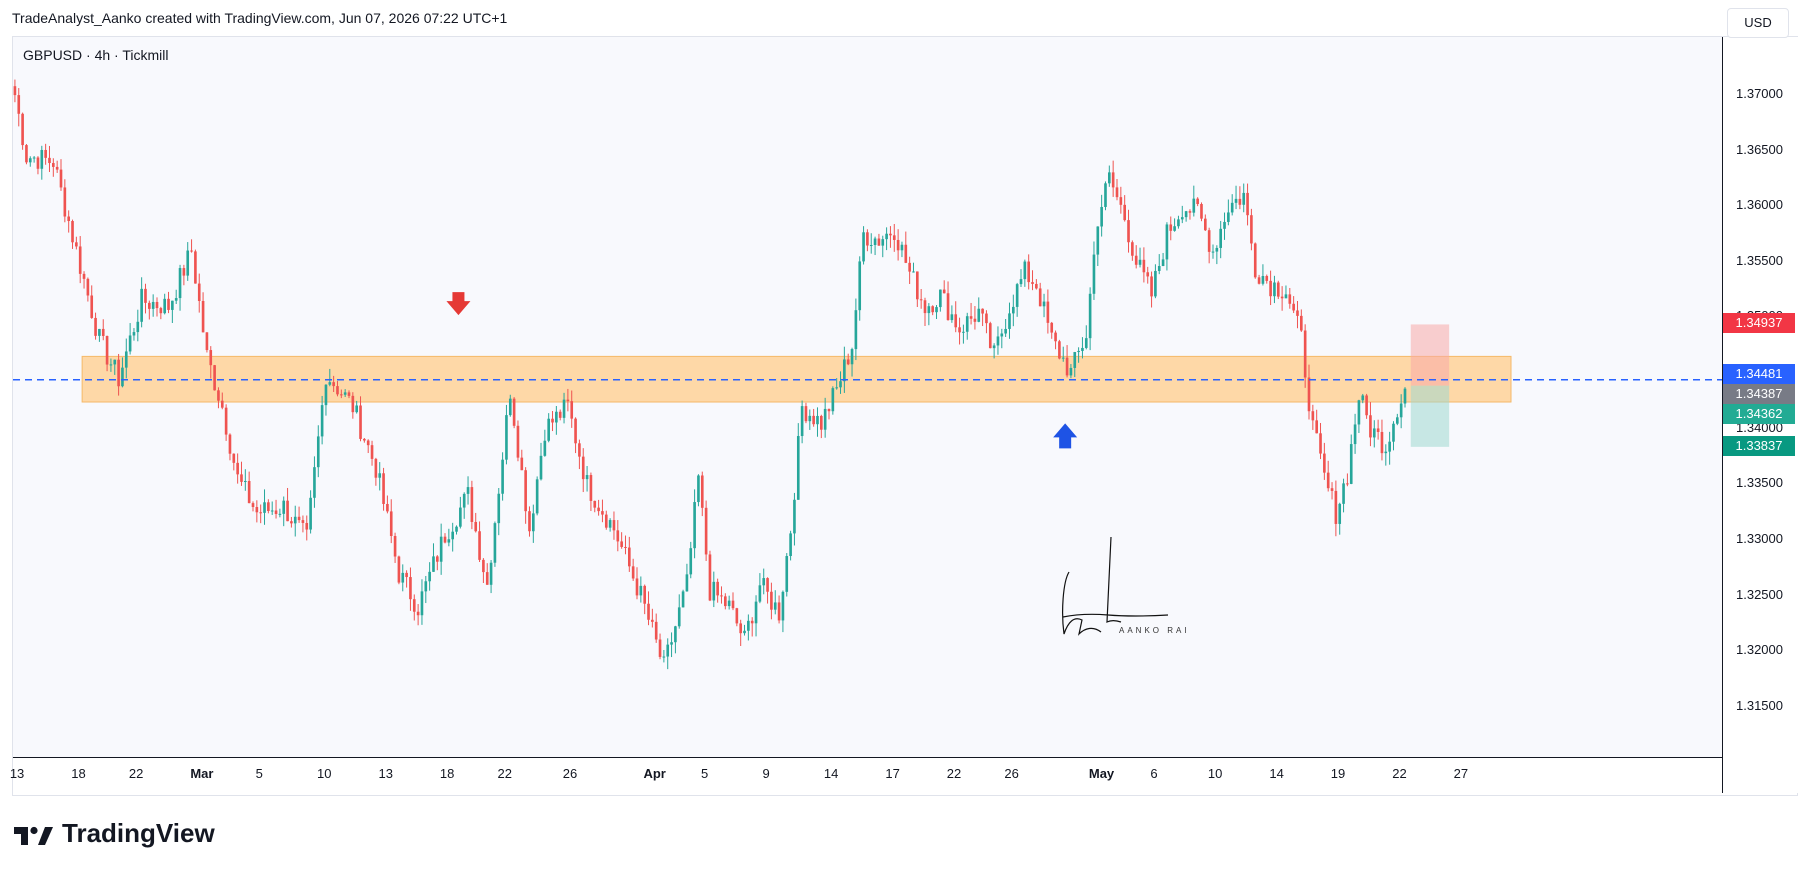 Image resolution: width=1810 pixels, height=872 pixels. Describe the element at coordinates (1758, 23) in the screenshot. I see `currency-selector: USD` at that location.